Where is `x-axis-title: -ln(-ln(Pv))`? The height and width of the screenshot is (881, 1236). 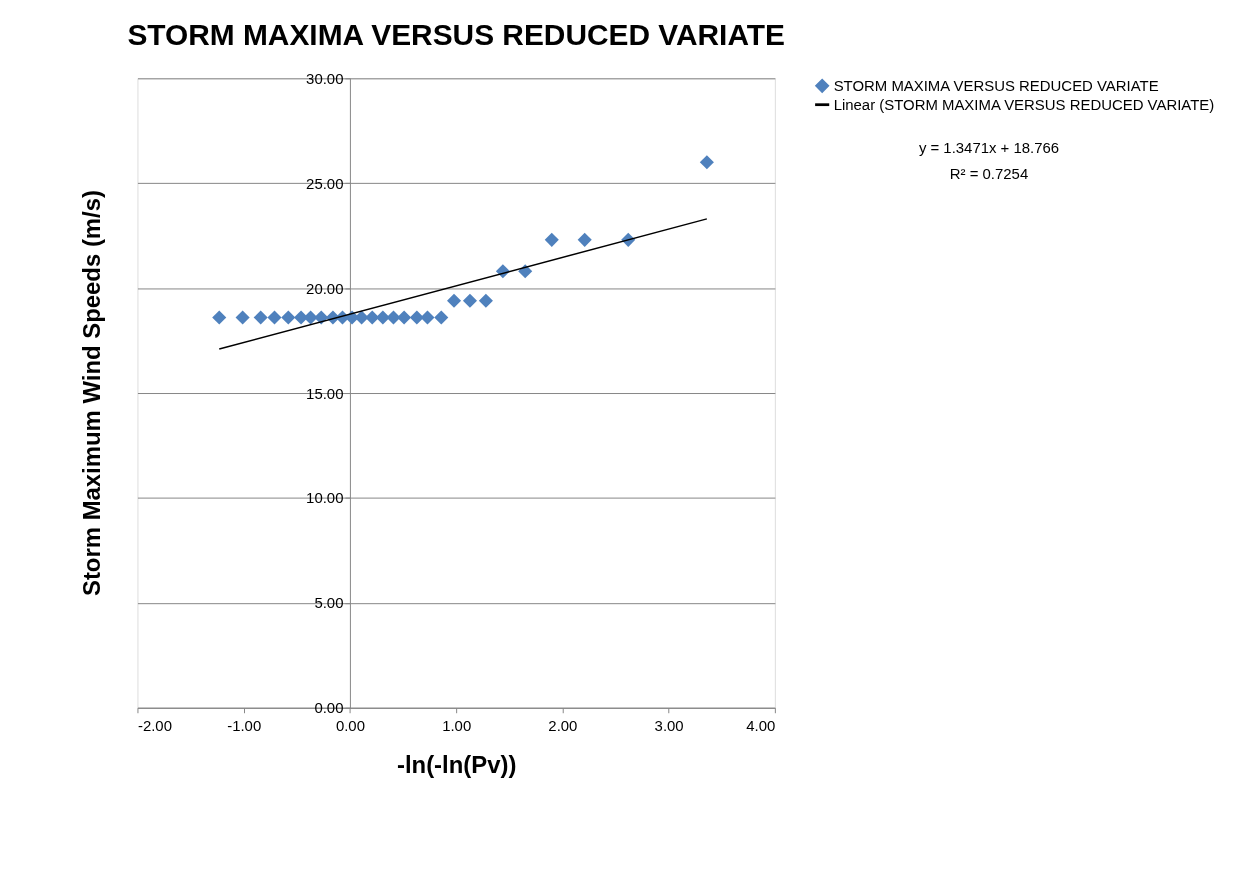 x-axis-title: -ln(-ln(Pv)) is located at coordinates (456, 764).